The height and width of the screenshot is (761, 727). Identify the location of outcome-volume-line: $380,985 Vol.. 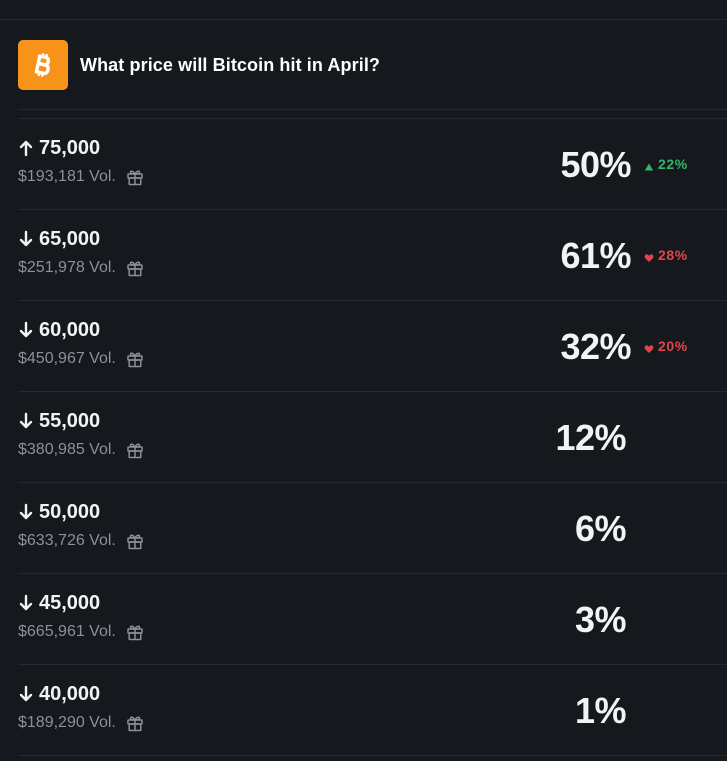
(81, 450).